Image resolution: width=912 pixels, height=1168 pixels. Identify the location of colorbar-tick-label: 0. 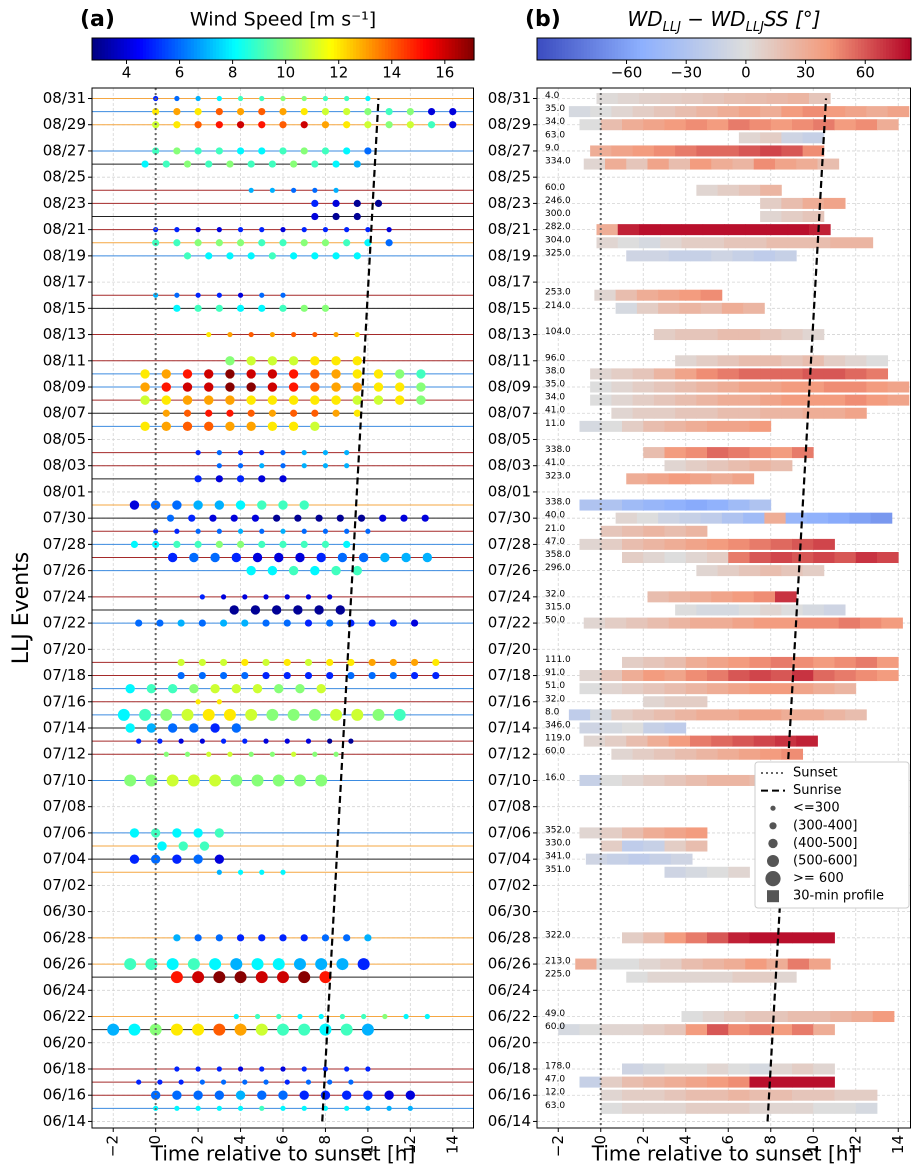
(746, 73).